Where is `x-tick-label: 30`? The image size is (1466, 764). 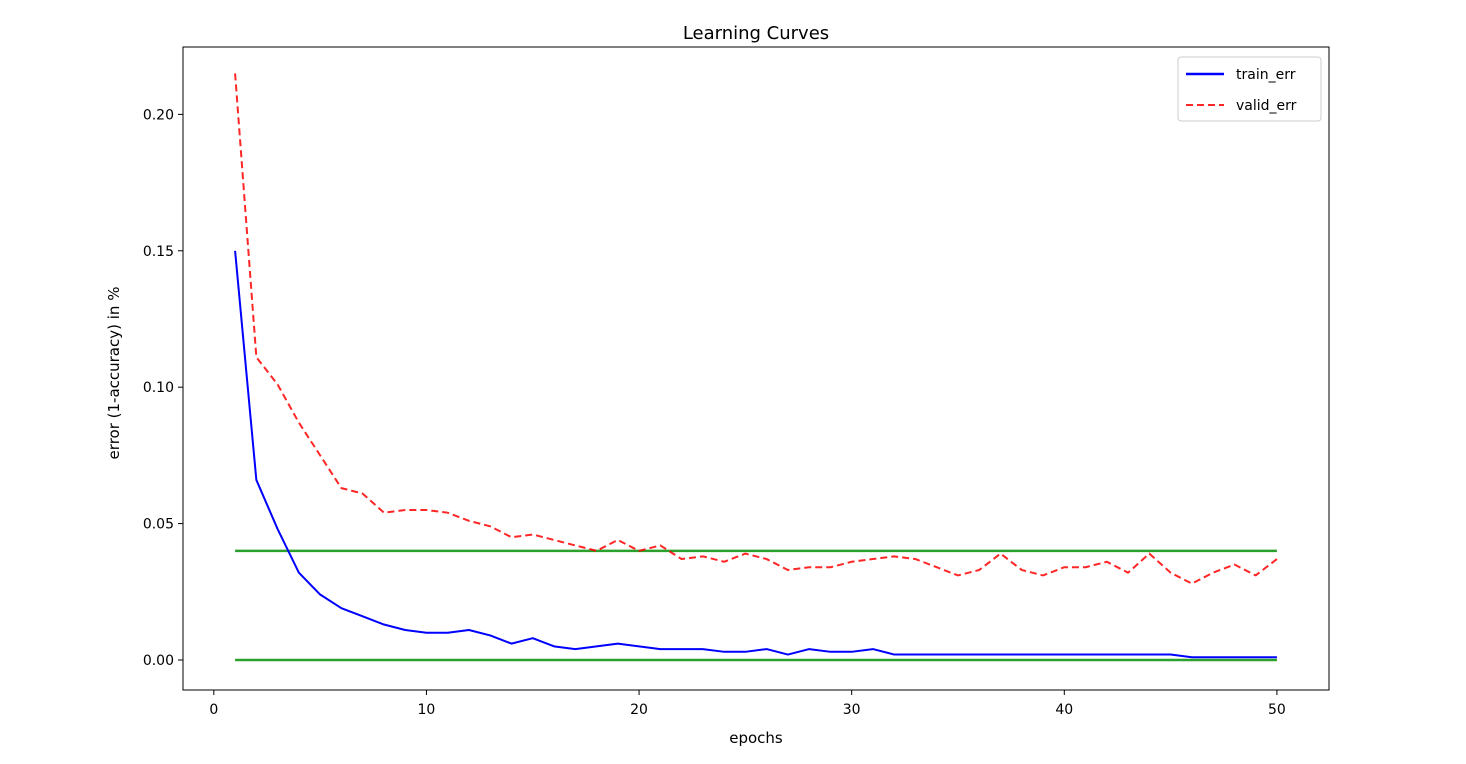 x-tick-label: 30 is located at coordinates (852, 710).